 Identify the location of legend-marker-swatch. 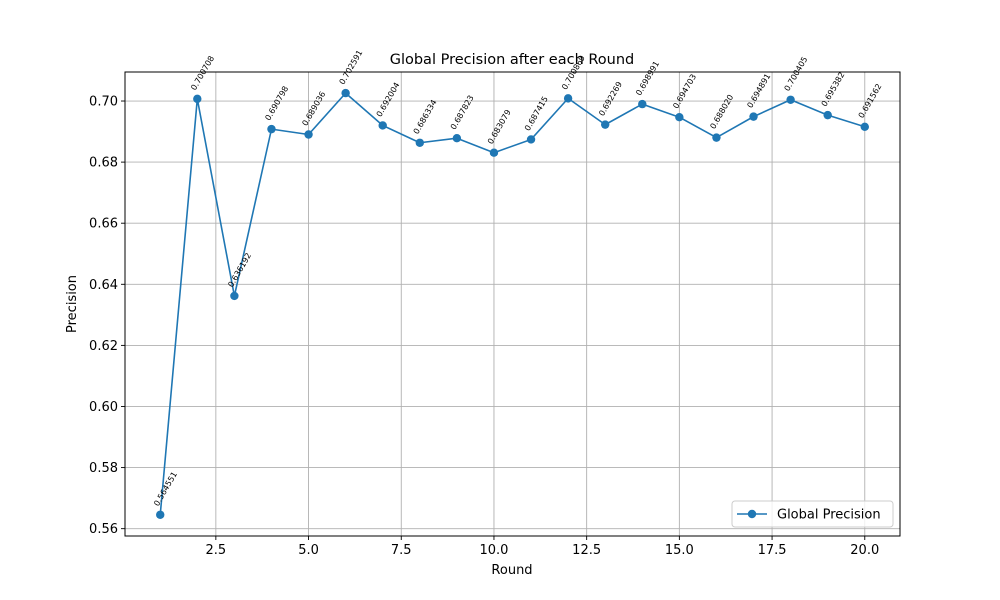
(752, 514).